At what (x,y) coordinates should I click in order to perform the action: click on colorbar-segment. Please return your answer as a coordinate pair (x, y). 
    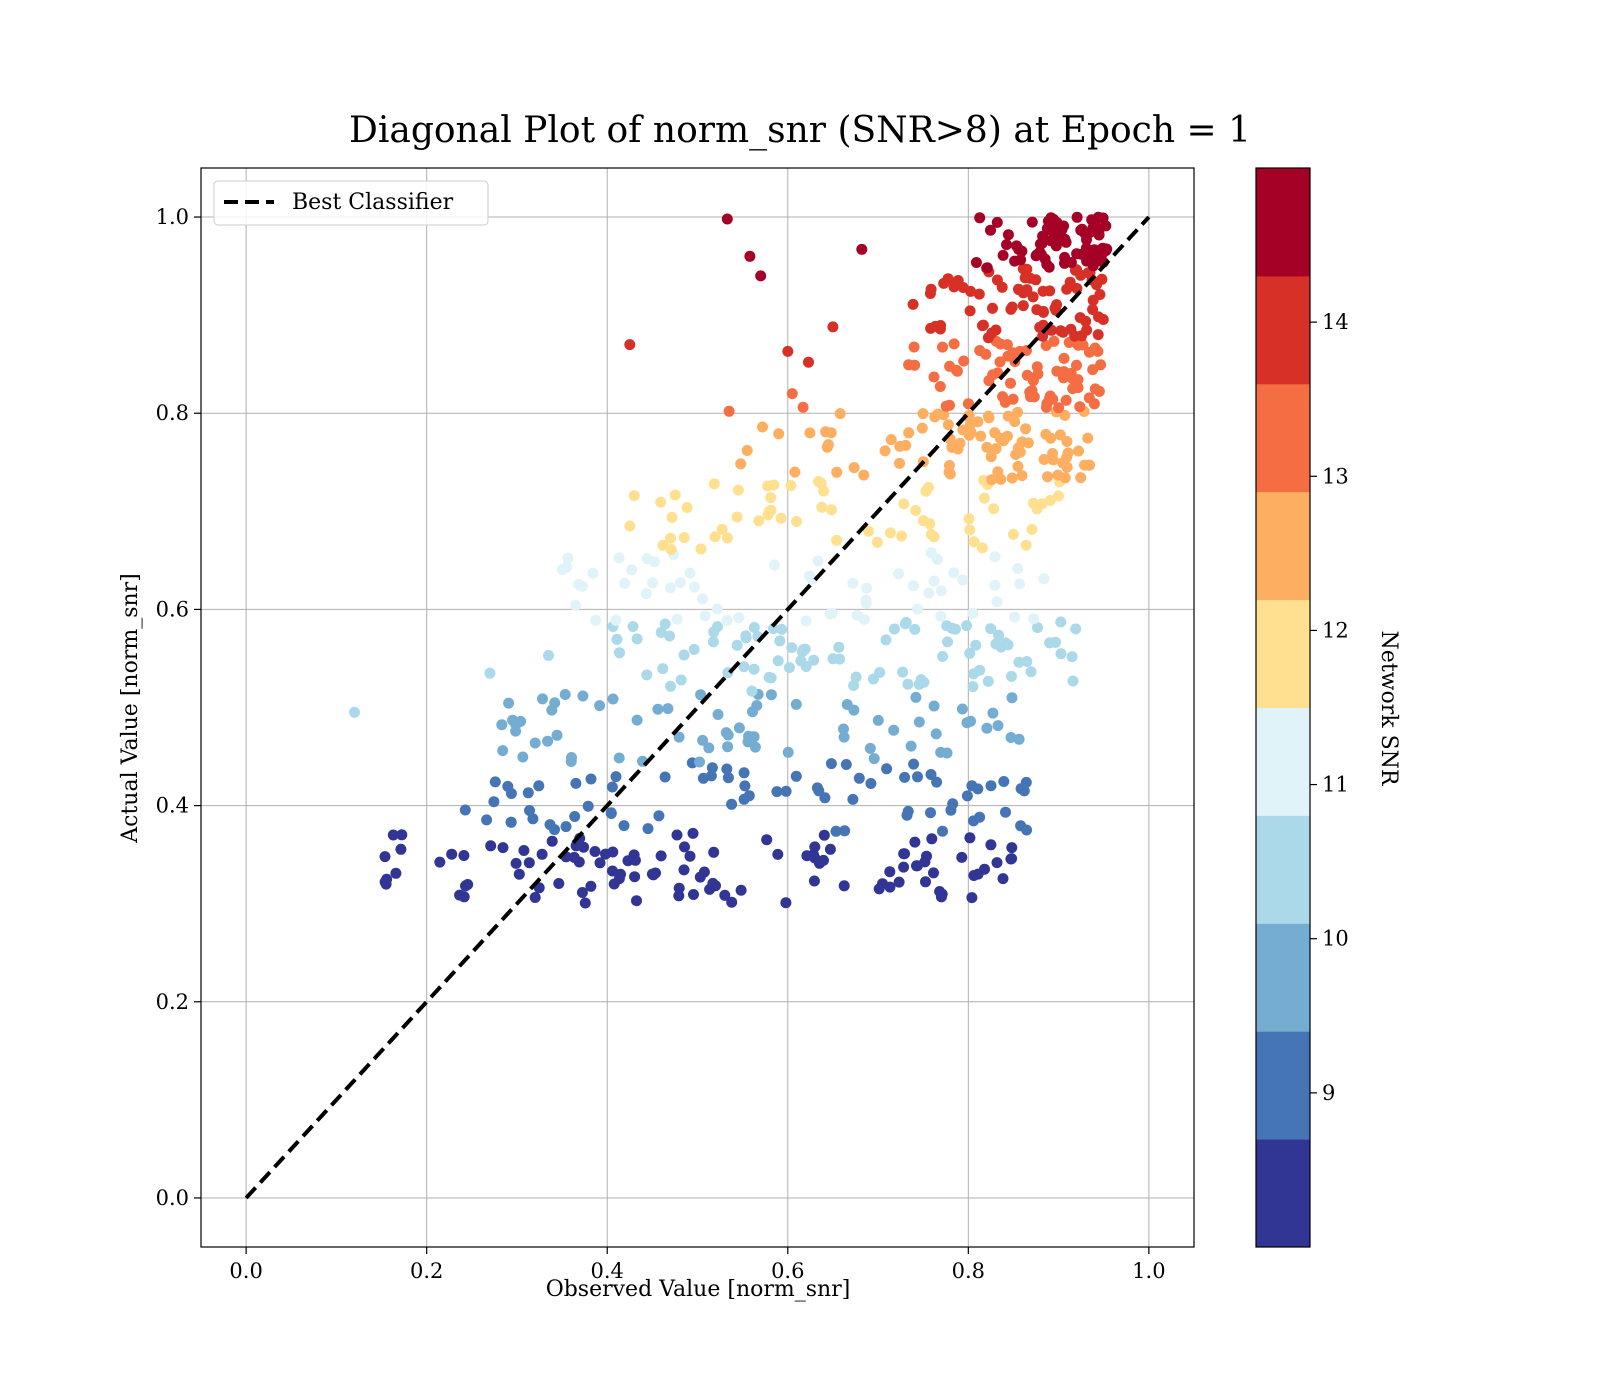
    Looking at the image, I should click on (1283, 546).